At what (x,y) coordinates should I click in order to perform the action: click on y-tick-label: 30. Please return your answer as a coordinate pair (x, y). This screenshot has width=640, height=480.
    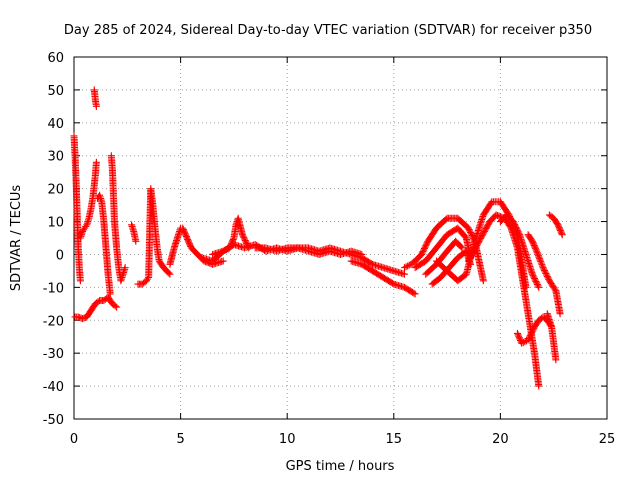
    Looking at the image, I should click on (55, 157).